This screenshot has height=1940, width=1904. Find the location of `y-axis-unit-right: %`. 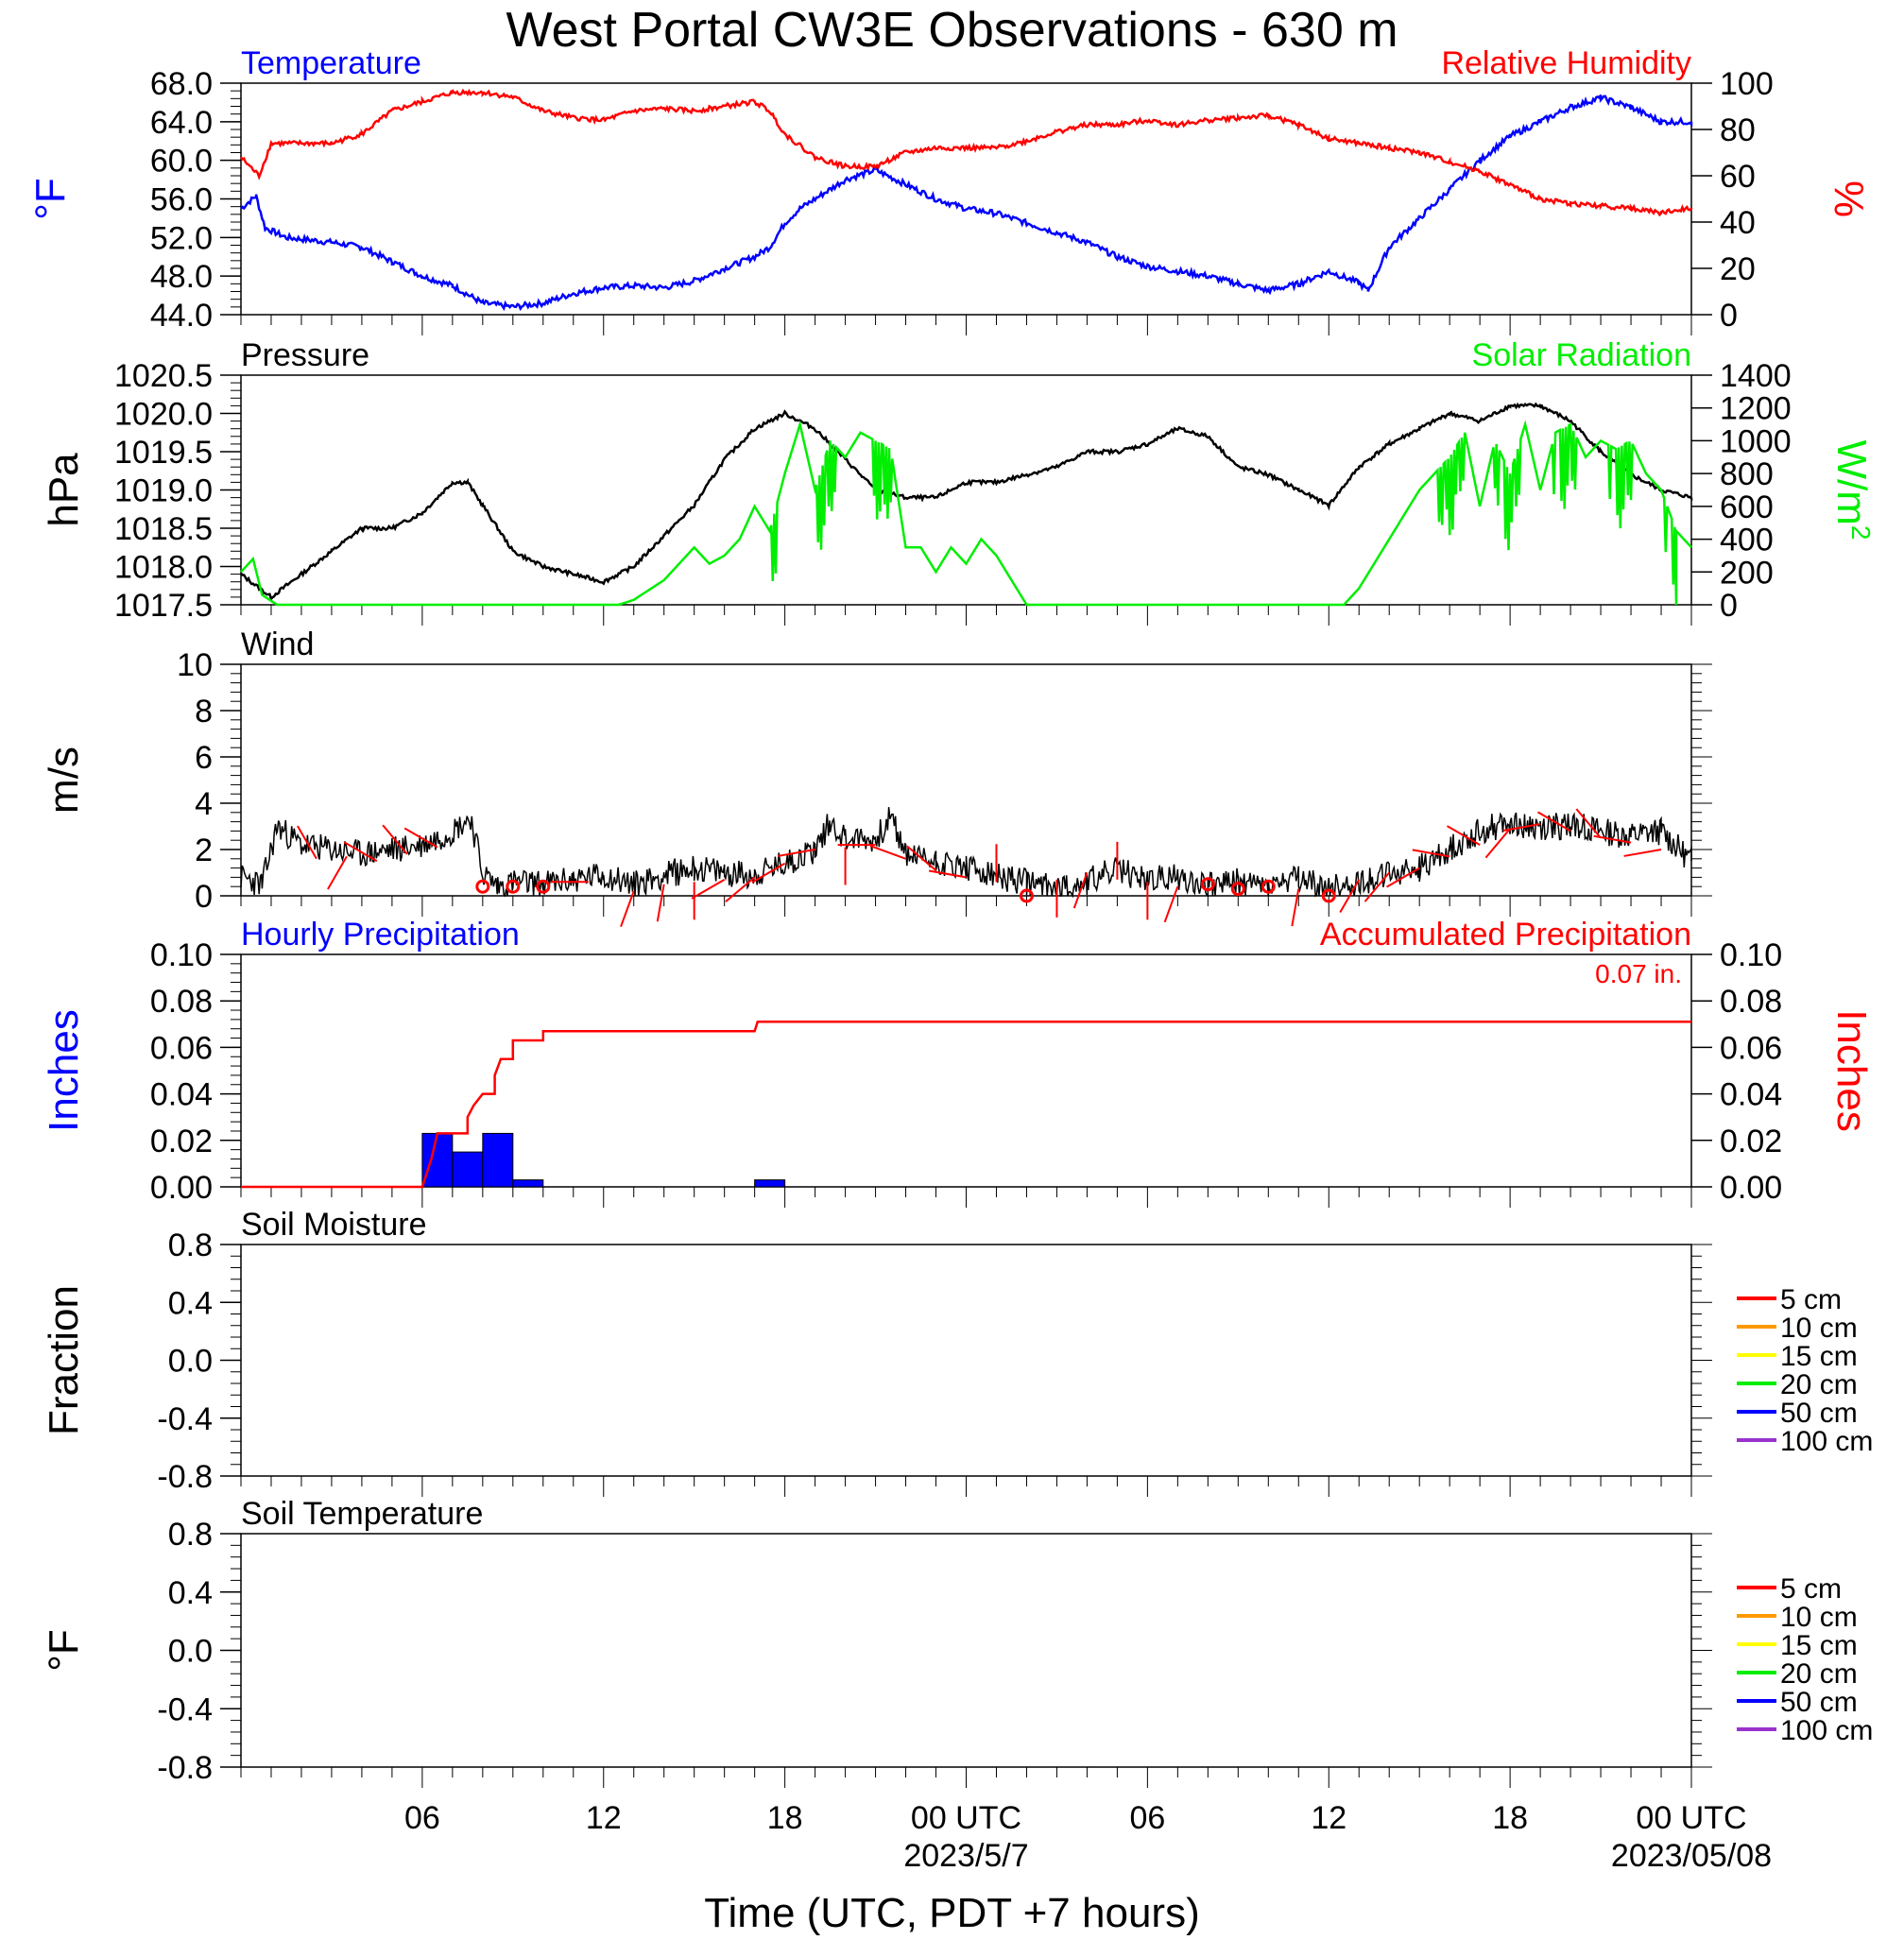

y-axis-unit-right: % is located at coordinates (1849, 199).